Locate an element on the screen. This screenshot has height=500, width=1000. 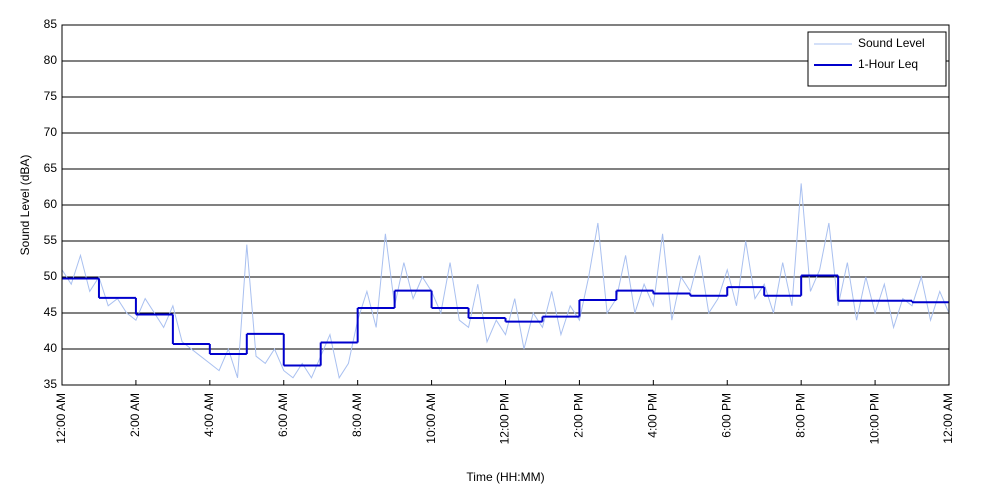
y-axis-label: Sound Level (dBA) is located at coordinates (25, 205).